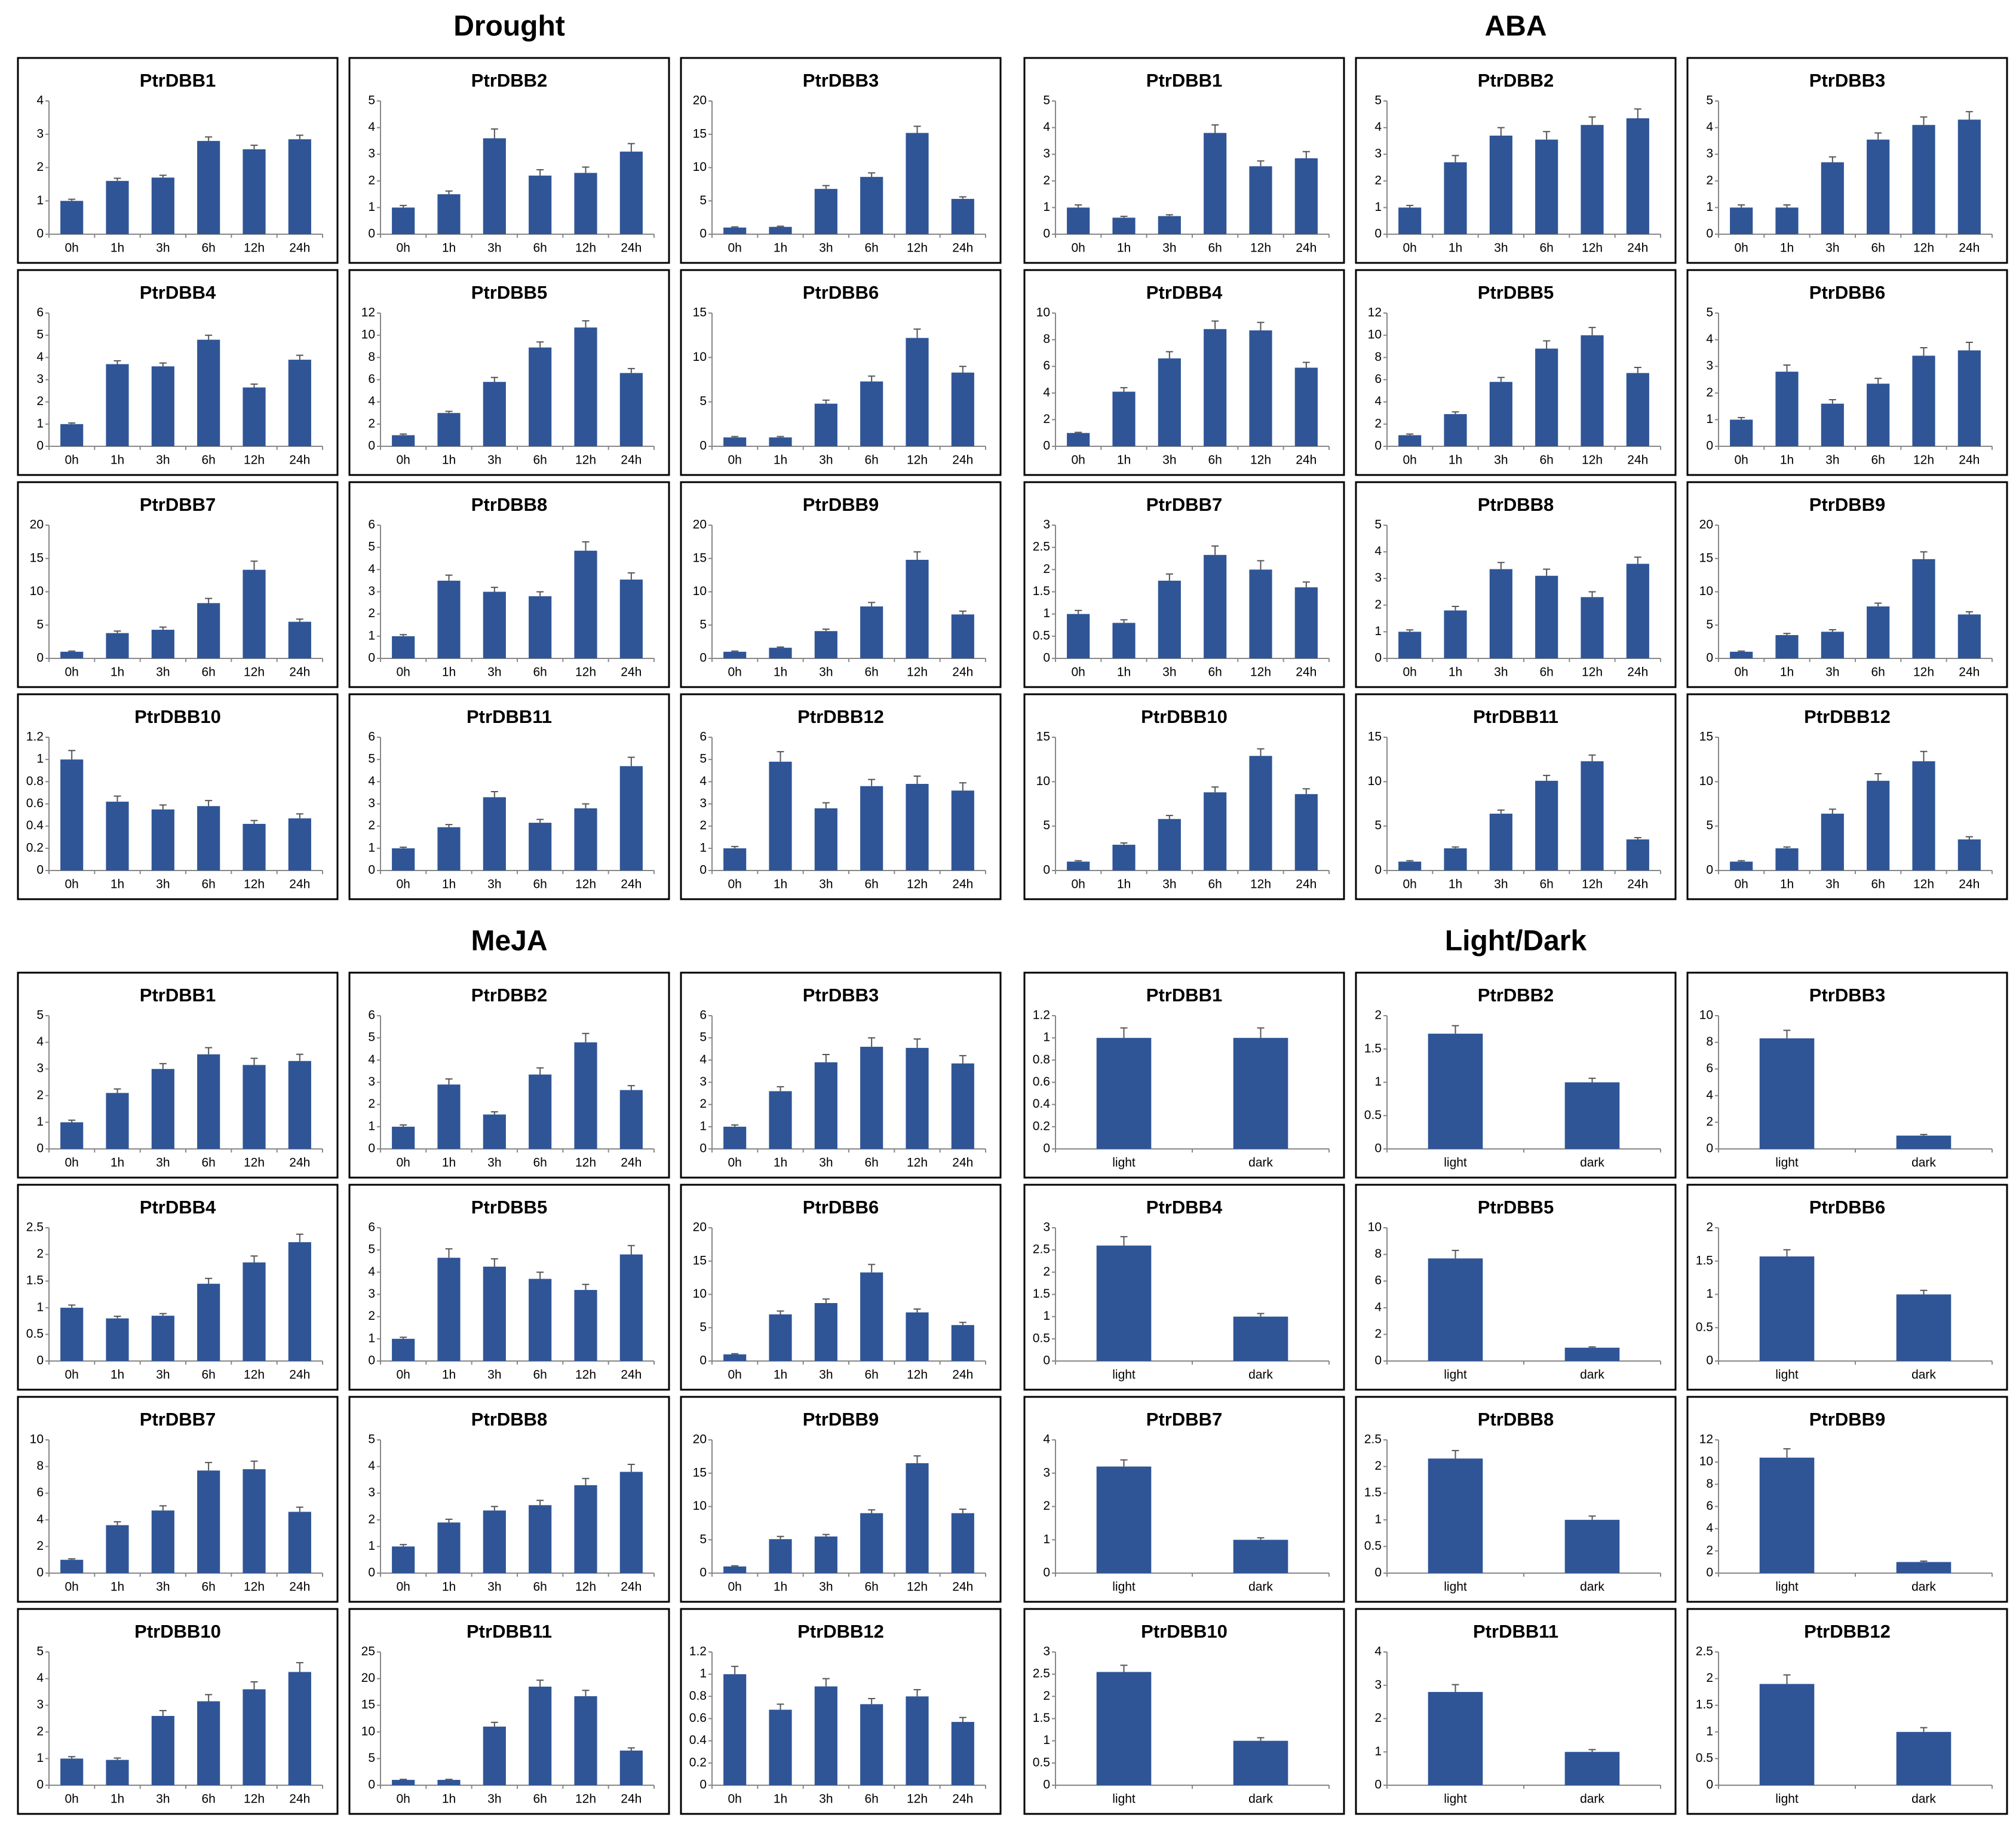 This screenshot has width=2016, height=1836. Describe the element at coordinates (1260, 1163) in the screenshot. I see `x-tick-label: dark` at that location.